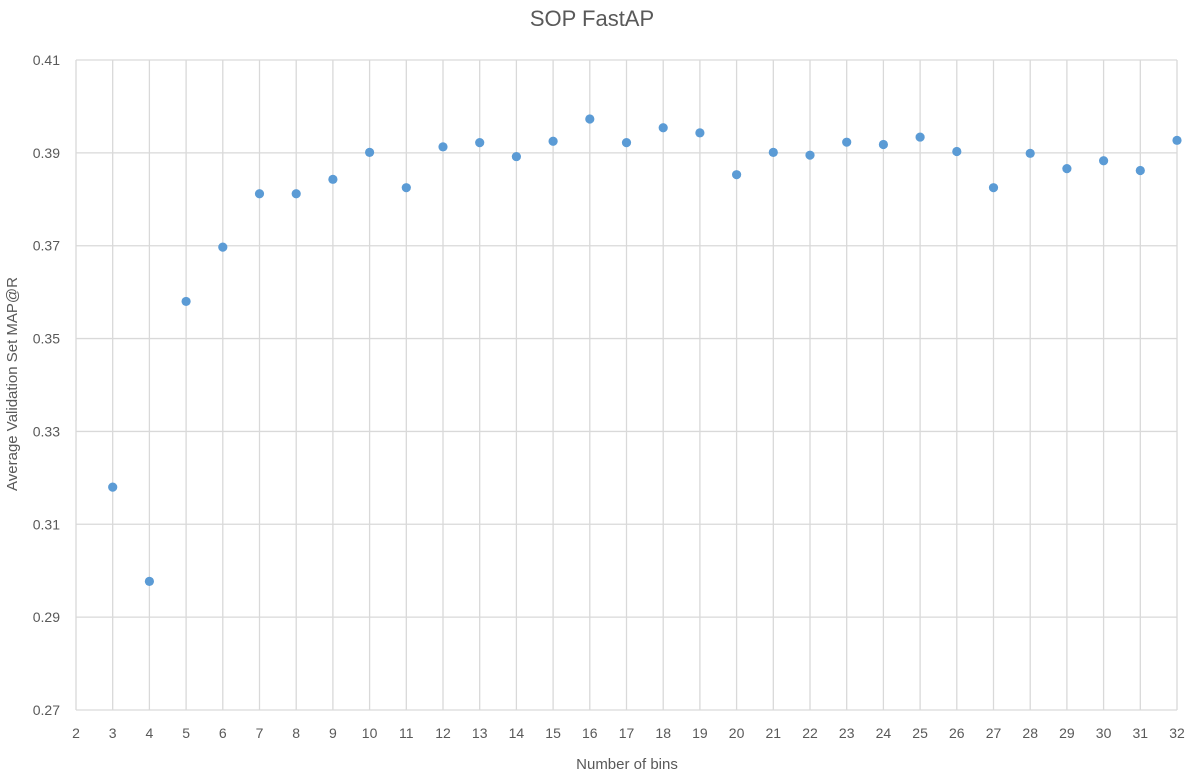  What do you see at coordinates (46, 617) in the screenshot?
I see `y-tick-label: 0.29` at bounding box center [46, 617].